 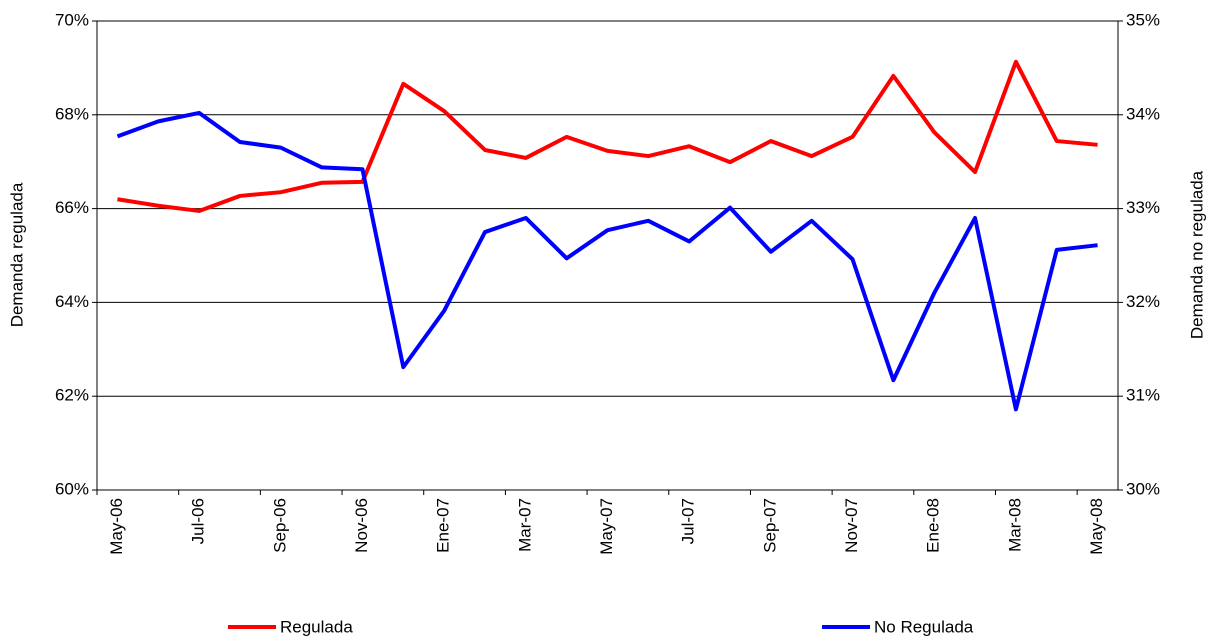 I want to click on x-tick-label: May-06, so click(x=116, y=526).